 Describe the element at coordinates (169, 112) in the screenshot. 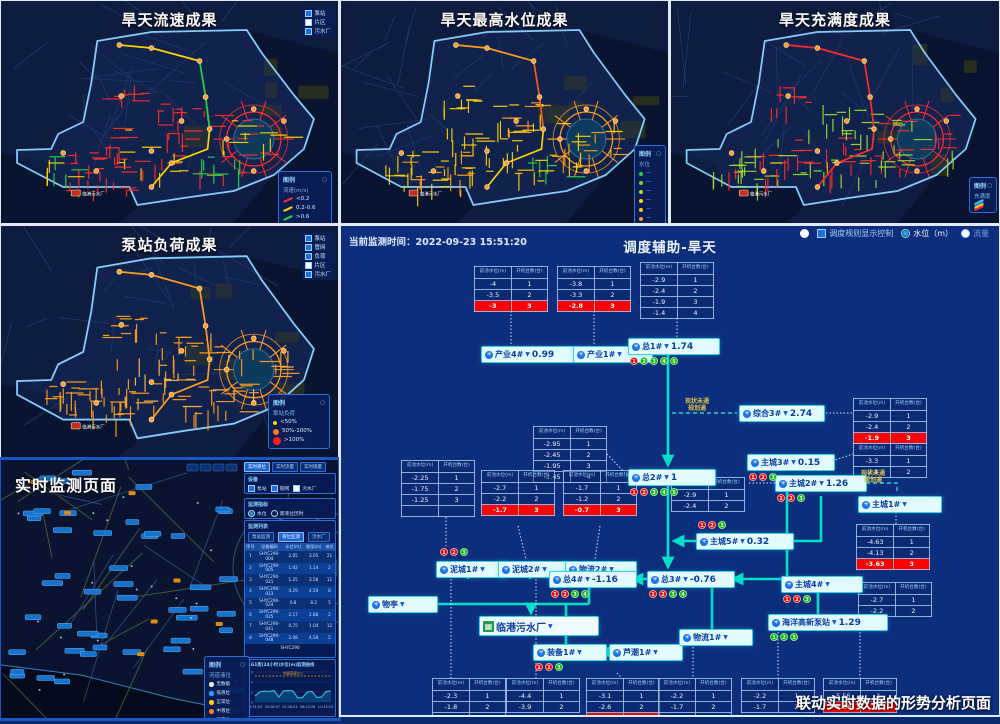

I see `velocity-map-canvas: 临港污水厂` at that location.